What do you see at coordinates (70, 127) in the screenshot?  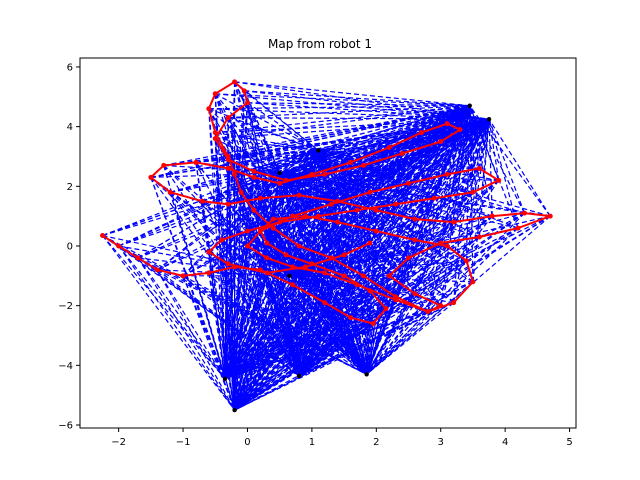 I see `y-tick-label: 4` at bounding box center [70, 127].